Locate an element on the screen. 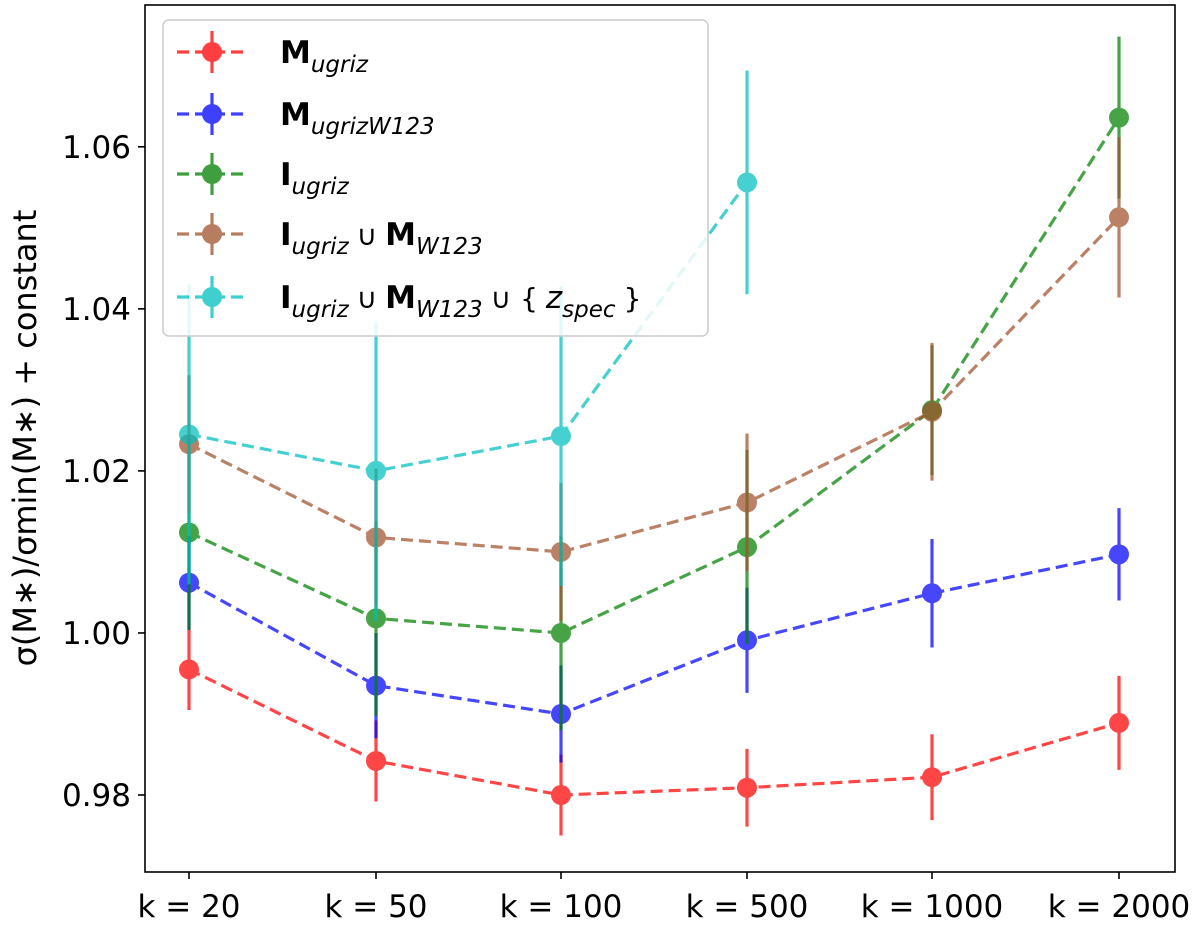 This screenshot has width=1200, height=928. legend-part: } is located at coordinates (633, 298).